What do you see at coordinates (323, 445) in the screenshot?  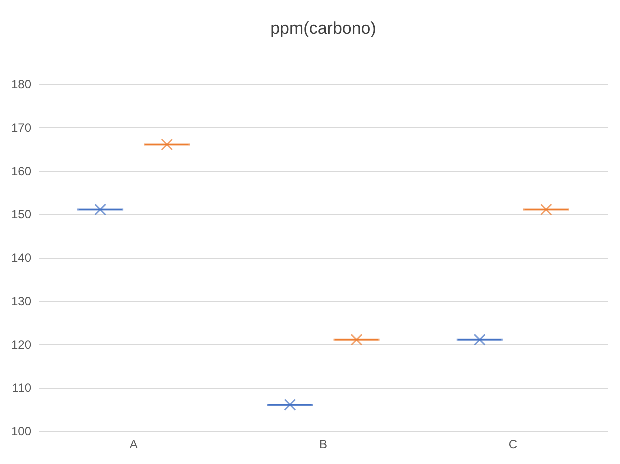 I see `x-tick-label: B` at bounding box center [323, 445].